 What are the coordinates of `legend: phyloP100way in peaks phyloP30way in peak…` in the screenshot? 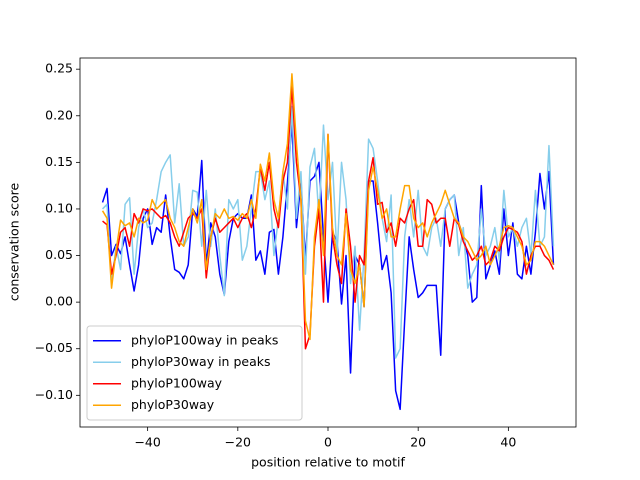 It's located at (194, 373).